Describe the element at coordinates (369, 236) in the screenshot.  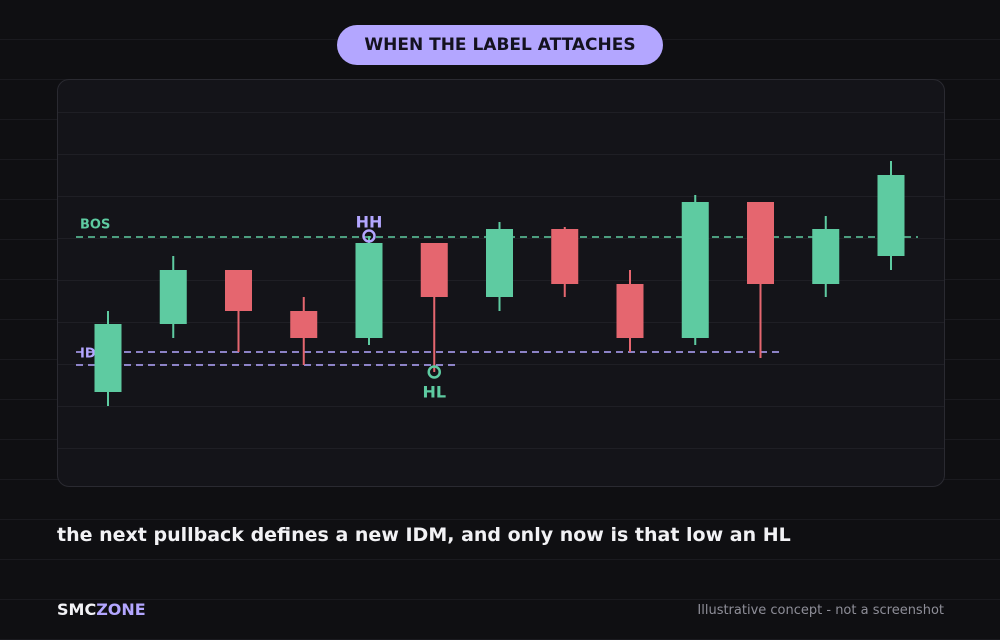
I see `hh-marker` at that location.